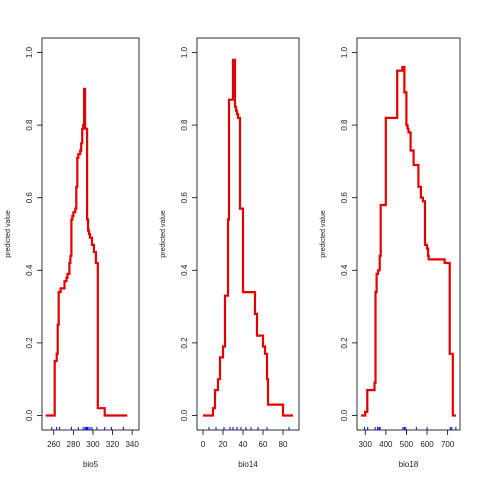 The height and width of the screenshot is (480, 480). I want to click on x-tick-label: 500, so click(407, 444).